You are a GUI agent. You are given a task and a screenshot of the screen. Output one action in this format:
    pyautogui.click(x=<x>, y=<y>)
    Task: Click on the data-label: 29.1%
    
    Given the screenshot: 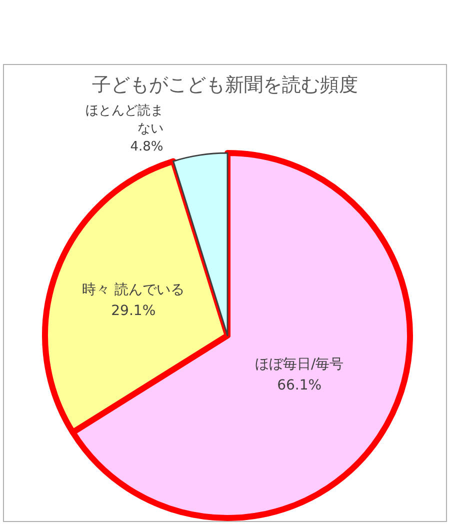 What is the action you would take?
    pyautogui.click(x=133, y=310)
    